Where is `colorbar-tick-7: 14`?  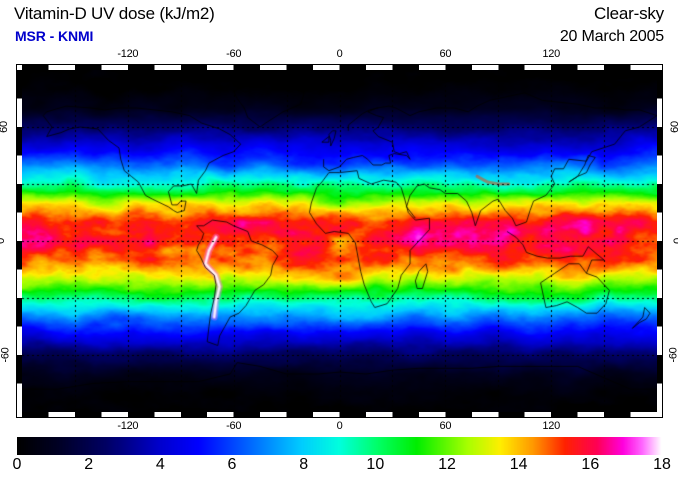
colorbar-tick-7: 14 is located at coordinates (518, 464).